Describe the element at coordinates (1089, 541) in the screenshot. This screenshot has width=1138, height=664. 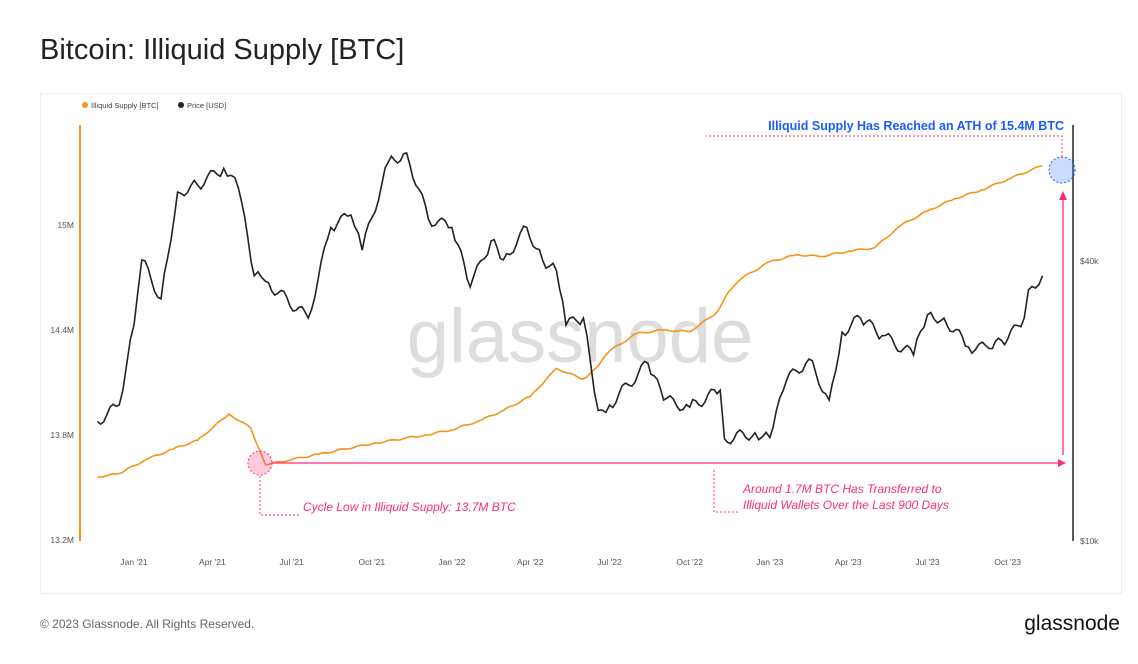
I see `y-right-tick-label: $10k` at that location.